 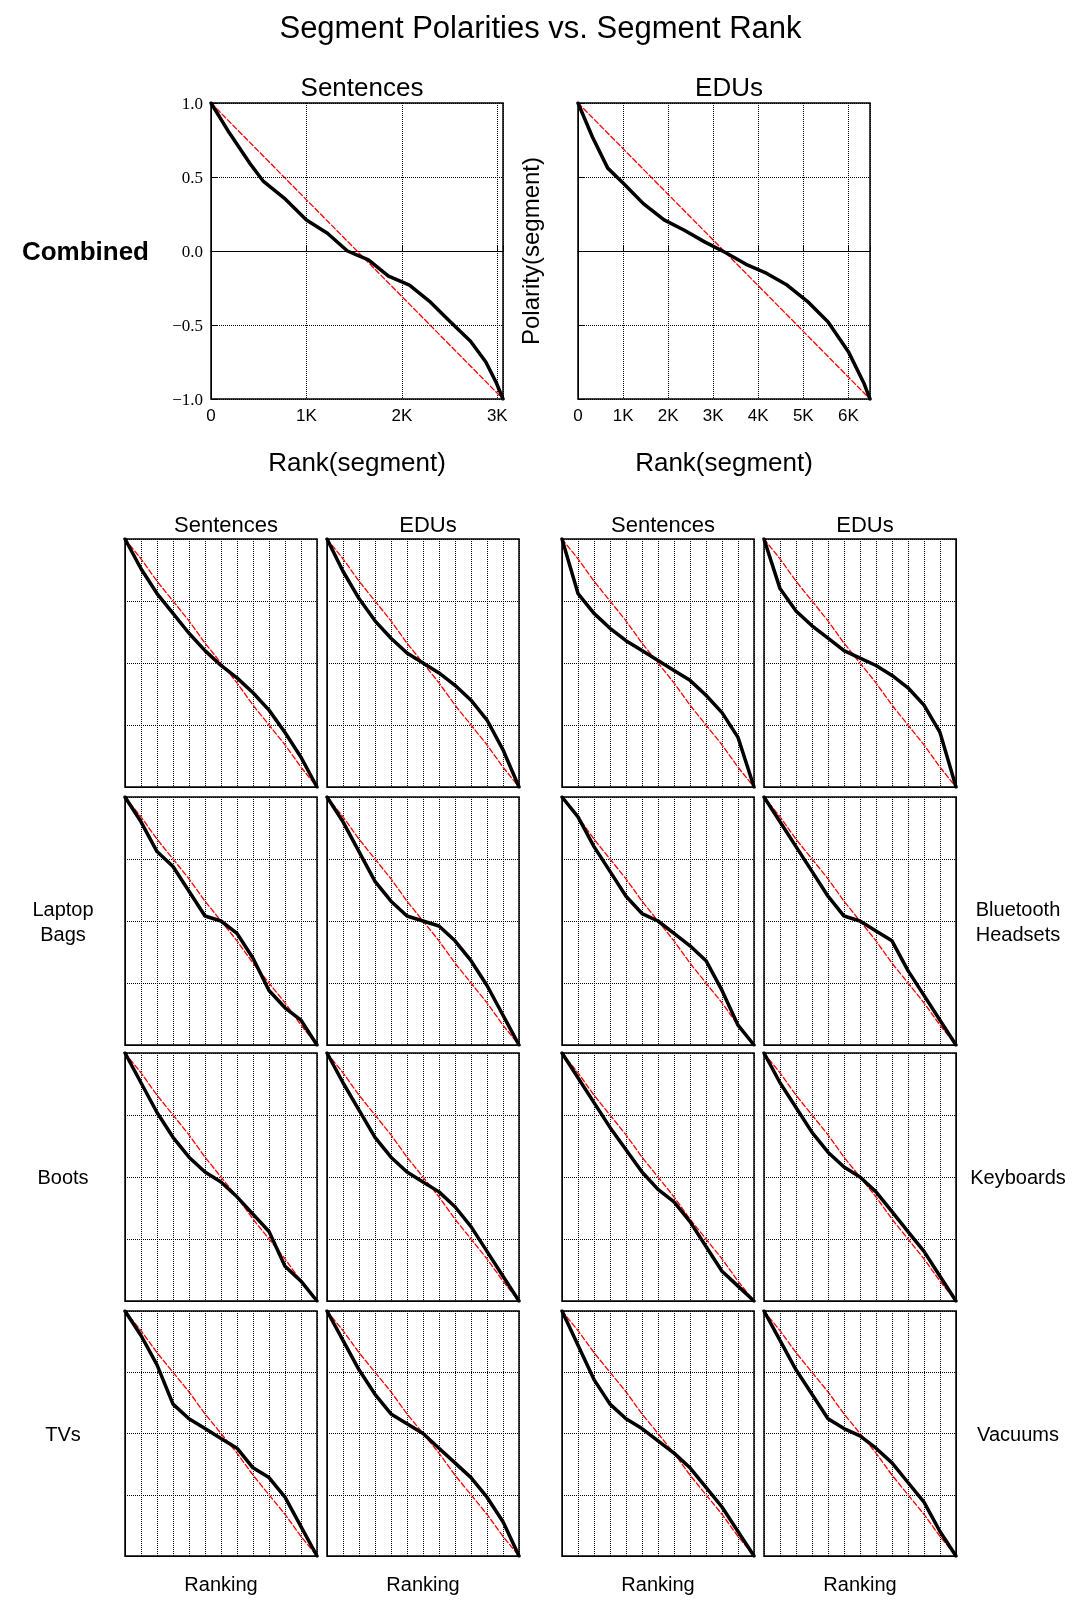 What do you see at coordinates (192, 177) in the screenshot?
I see `y-tick-label: 0.5` at bounding box center [192, 177].